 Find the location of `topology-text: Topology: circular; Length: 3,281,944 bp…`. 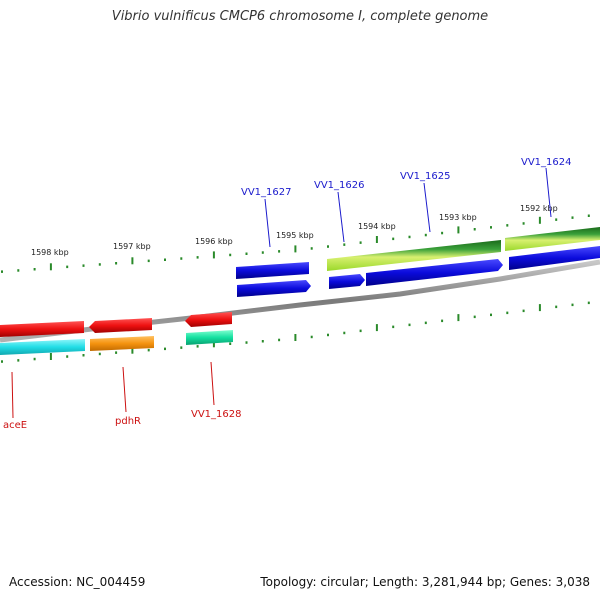

topology-text: Topology: circular; Length: 3,281,944 bp… is located at coordinates (425, 582).